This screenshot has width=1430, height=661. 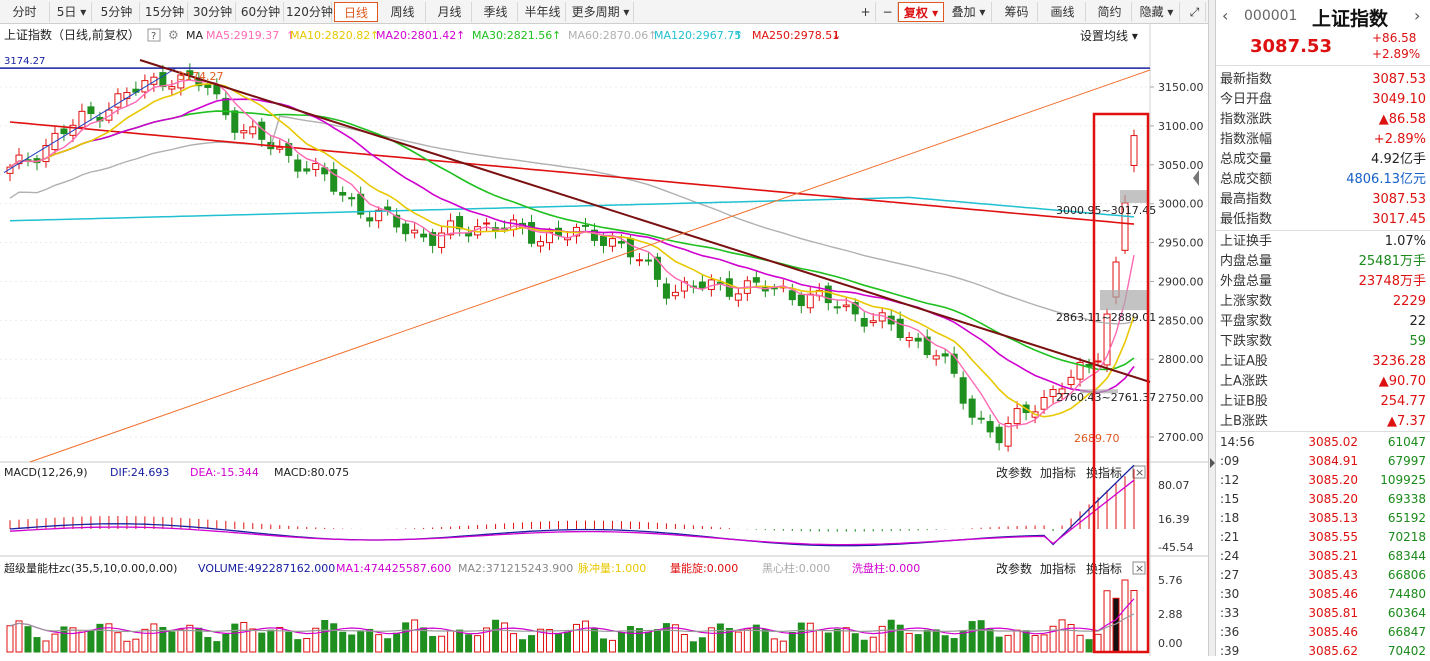 I want to click on stat-row: 最高指数 3087.53, so click(x=1323, y=200).